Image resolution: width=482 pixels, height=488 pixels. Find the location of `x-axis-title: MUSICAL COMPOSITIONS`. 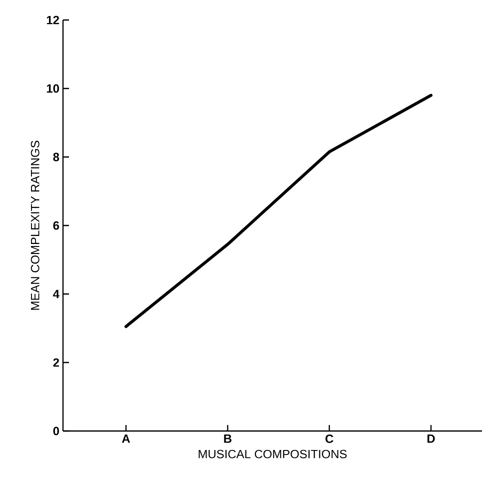

x-axis-title: MUSICAL COMPOSITIONS is located at coordinates (272, 454).